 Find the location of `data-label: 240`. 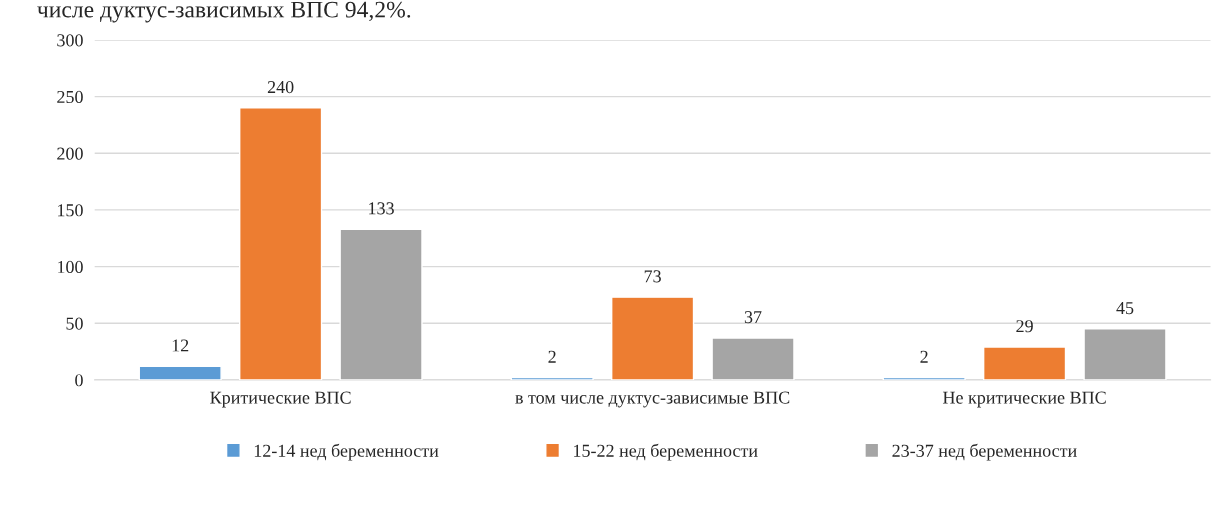

data-label: 240 is located at coordinates (280, 87).